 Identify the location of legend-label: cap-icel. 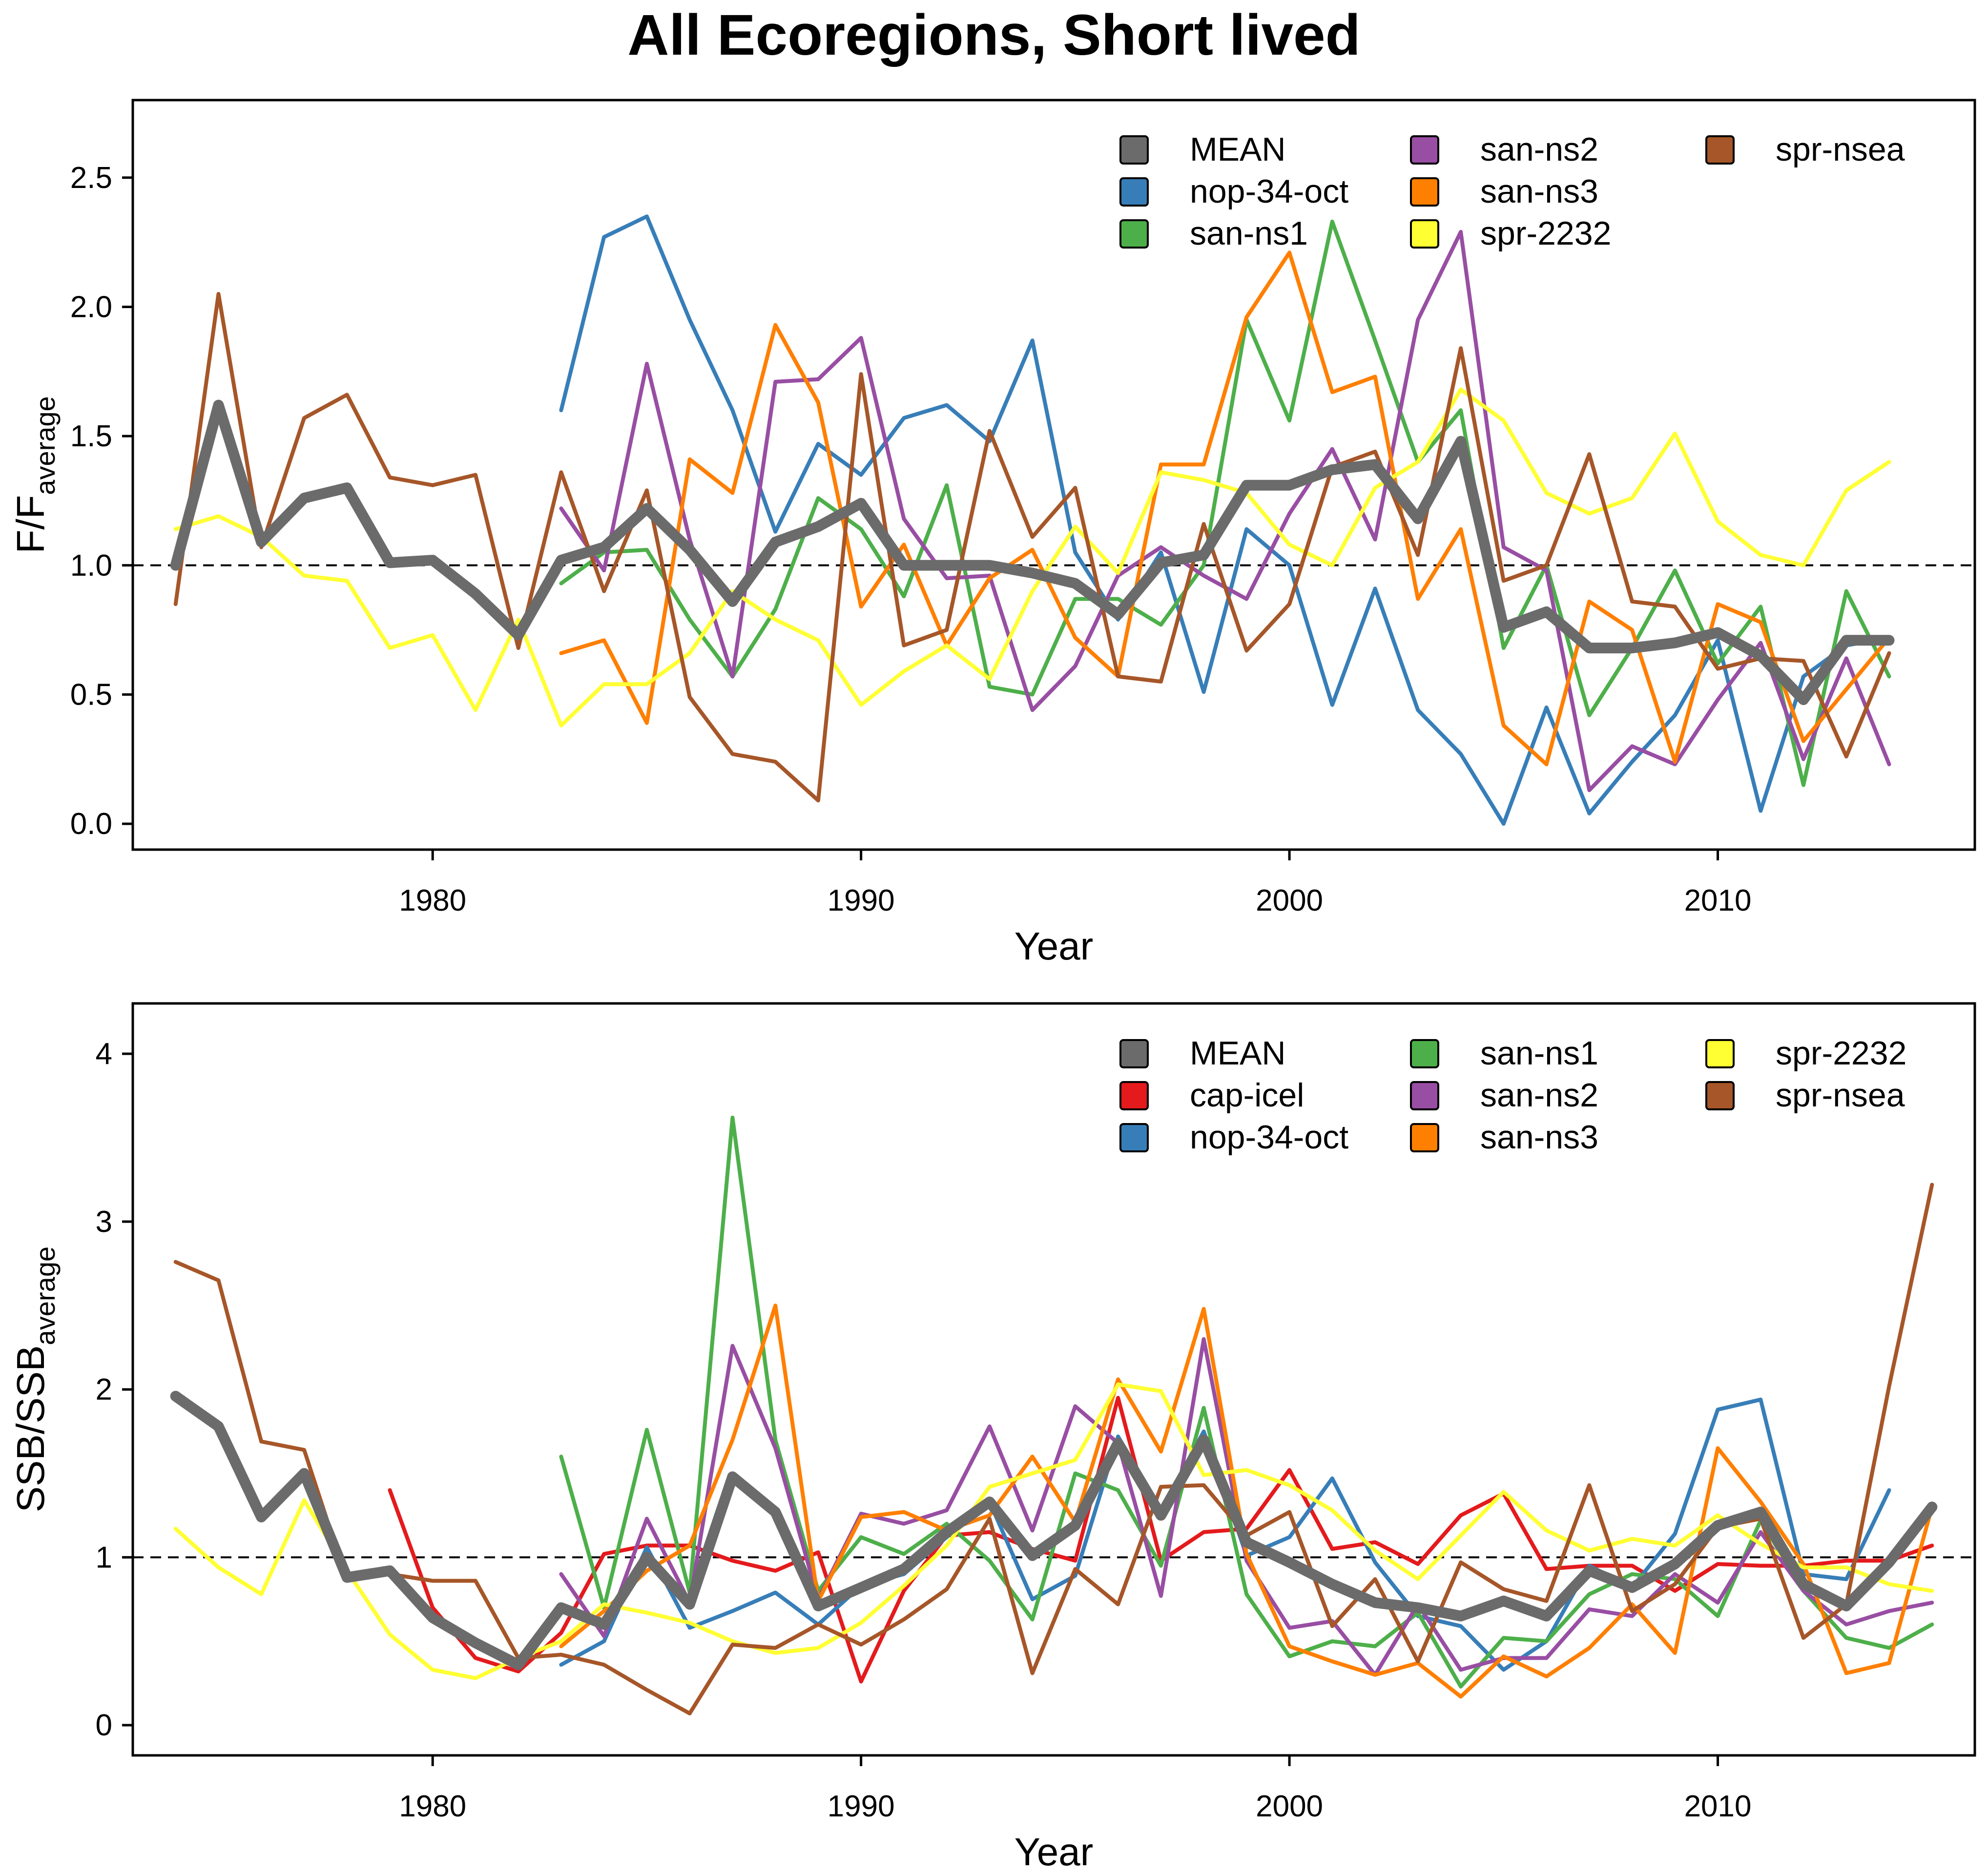
(1247, 1095).